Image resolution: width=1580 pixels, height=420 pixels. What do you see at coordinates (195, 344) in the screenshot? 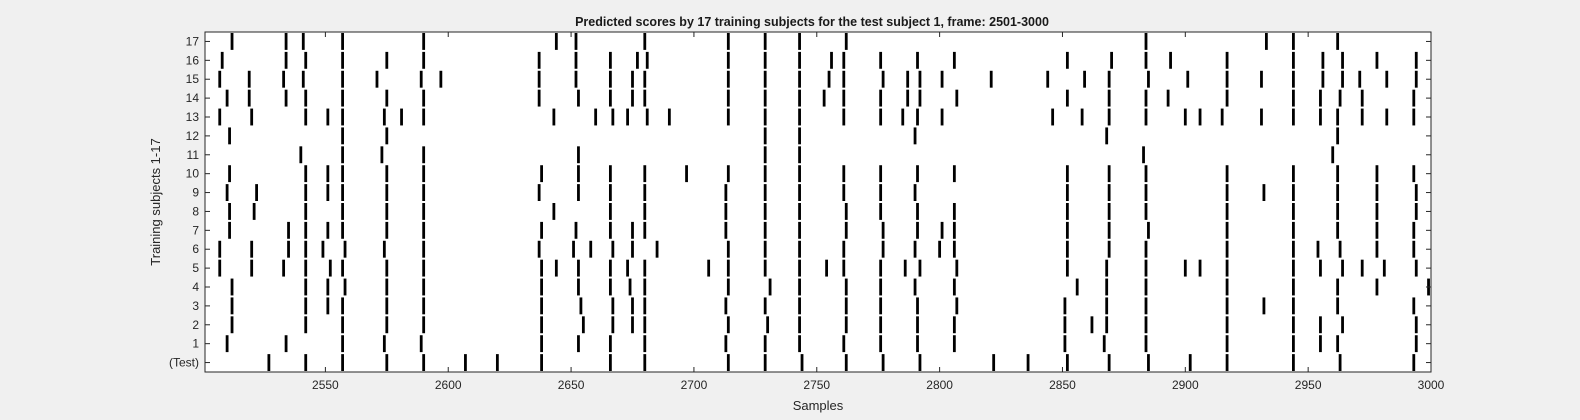
I see `y-tick-label: 1` at bounding box center [195, 344].